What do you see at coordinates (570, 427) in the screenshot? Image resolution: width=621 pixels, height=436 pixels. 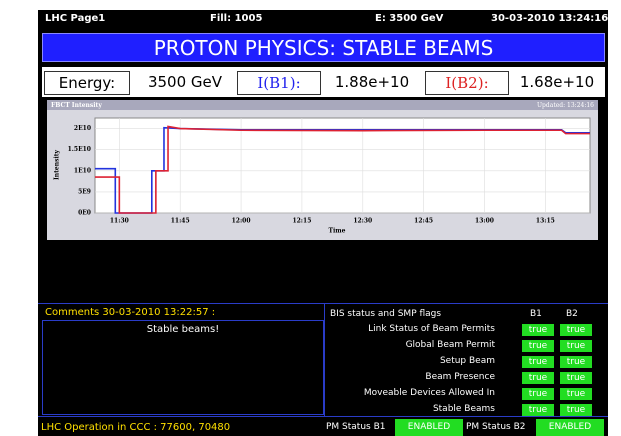 I see `pm-b2-status: ENABLED` at bounding box center [570, 427].